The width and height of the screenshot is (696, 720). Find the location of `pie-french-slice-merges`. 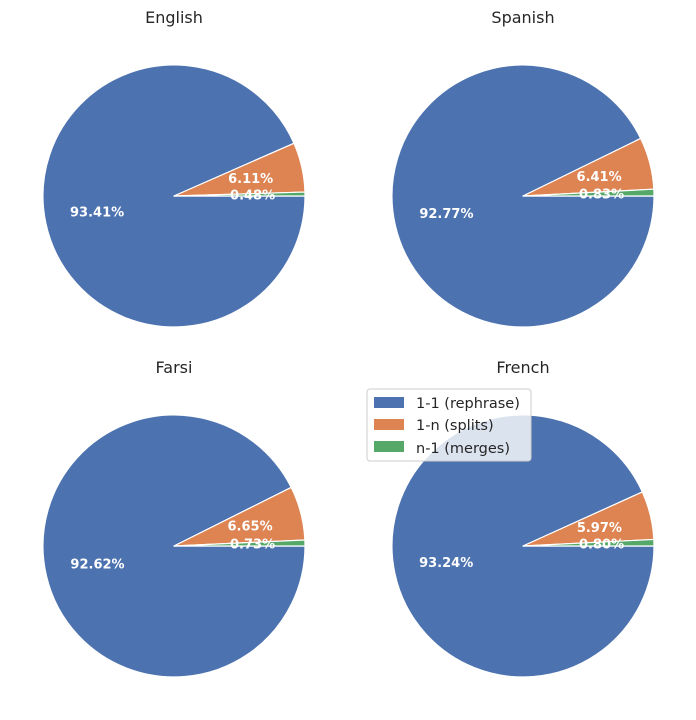

pie-french-slice-merges is located at coordinates (588, 542).